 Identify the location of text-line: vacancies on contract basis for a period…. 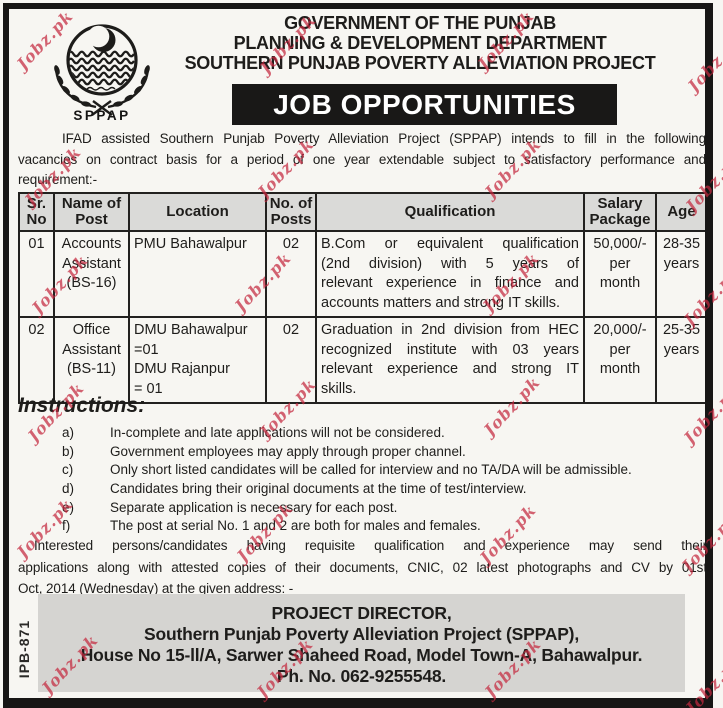
(362, 159).